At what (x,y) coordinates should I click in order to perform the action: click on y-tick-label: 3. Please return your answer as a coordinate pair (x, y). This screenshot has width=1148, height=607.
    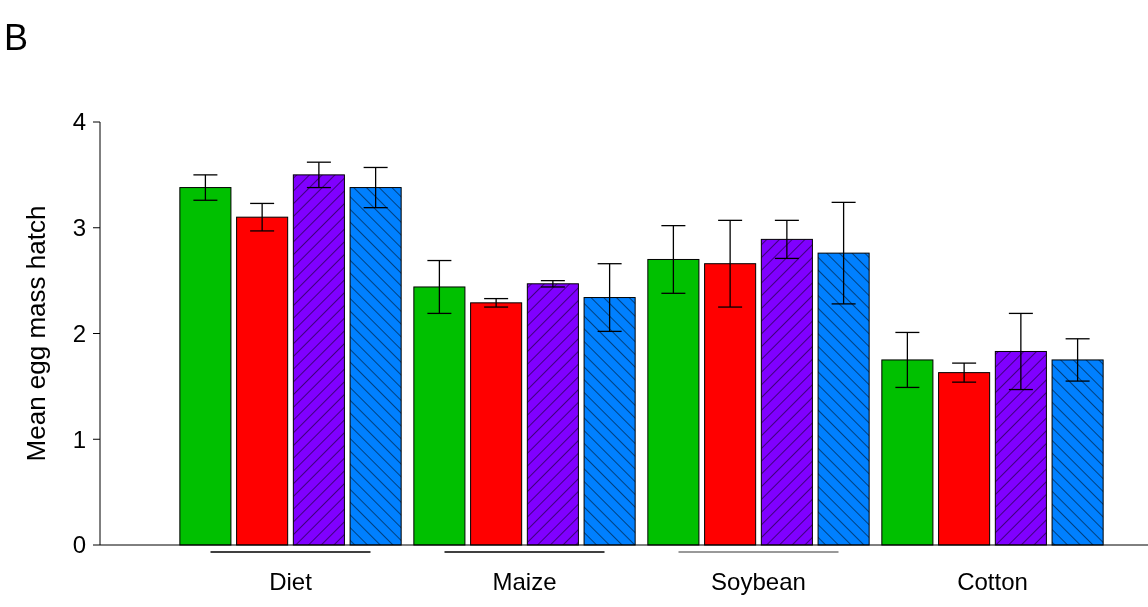
    Looking at the image, I should click on (79, 228).